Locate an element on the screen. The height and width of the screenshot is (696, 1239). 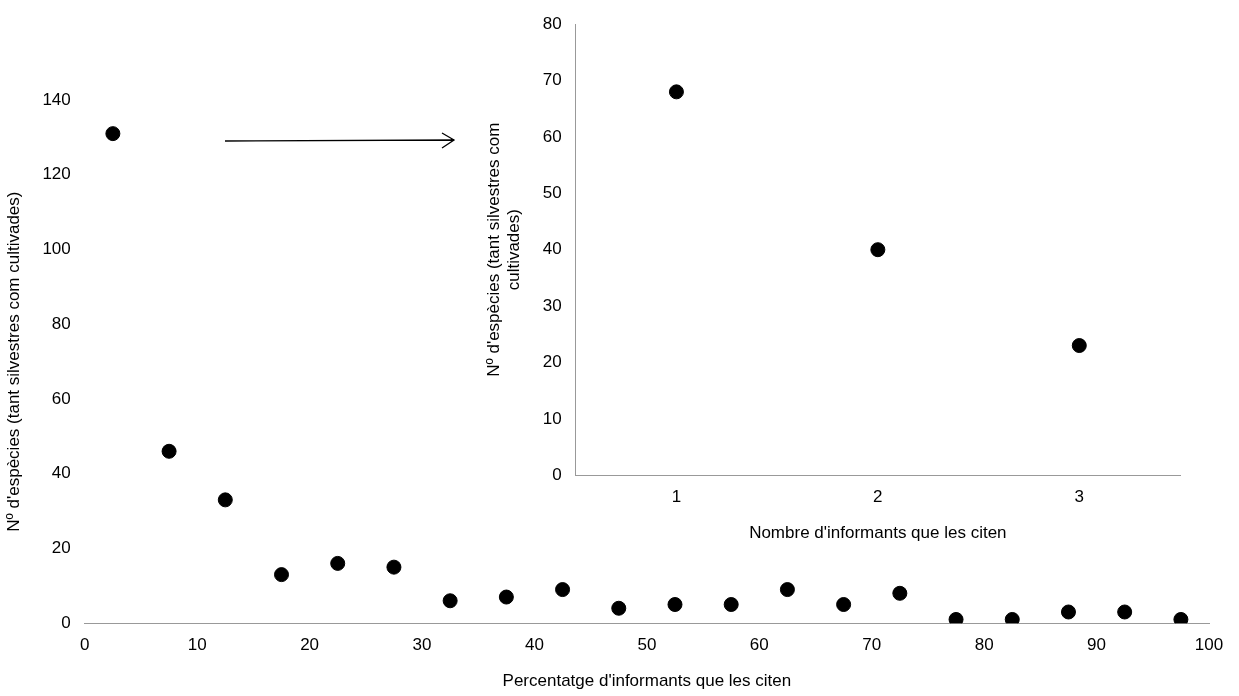
y-tick-label: 100 is located at coordinates (56, 249).